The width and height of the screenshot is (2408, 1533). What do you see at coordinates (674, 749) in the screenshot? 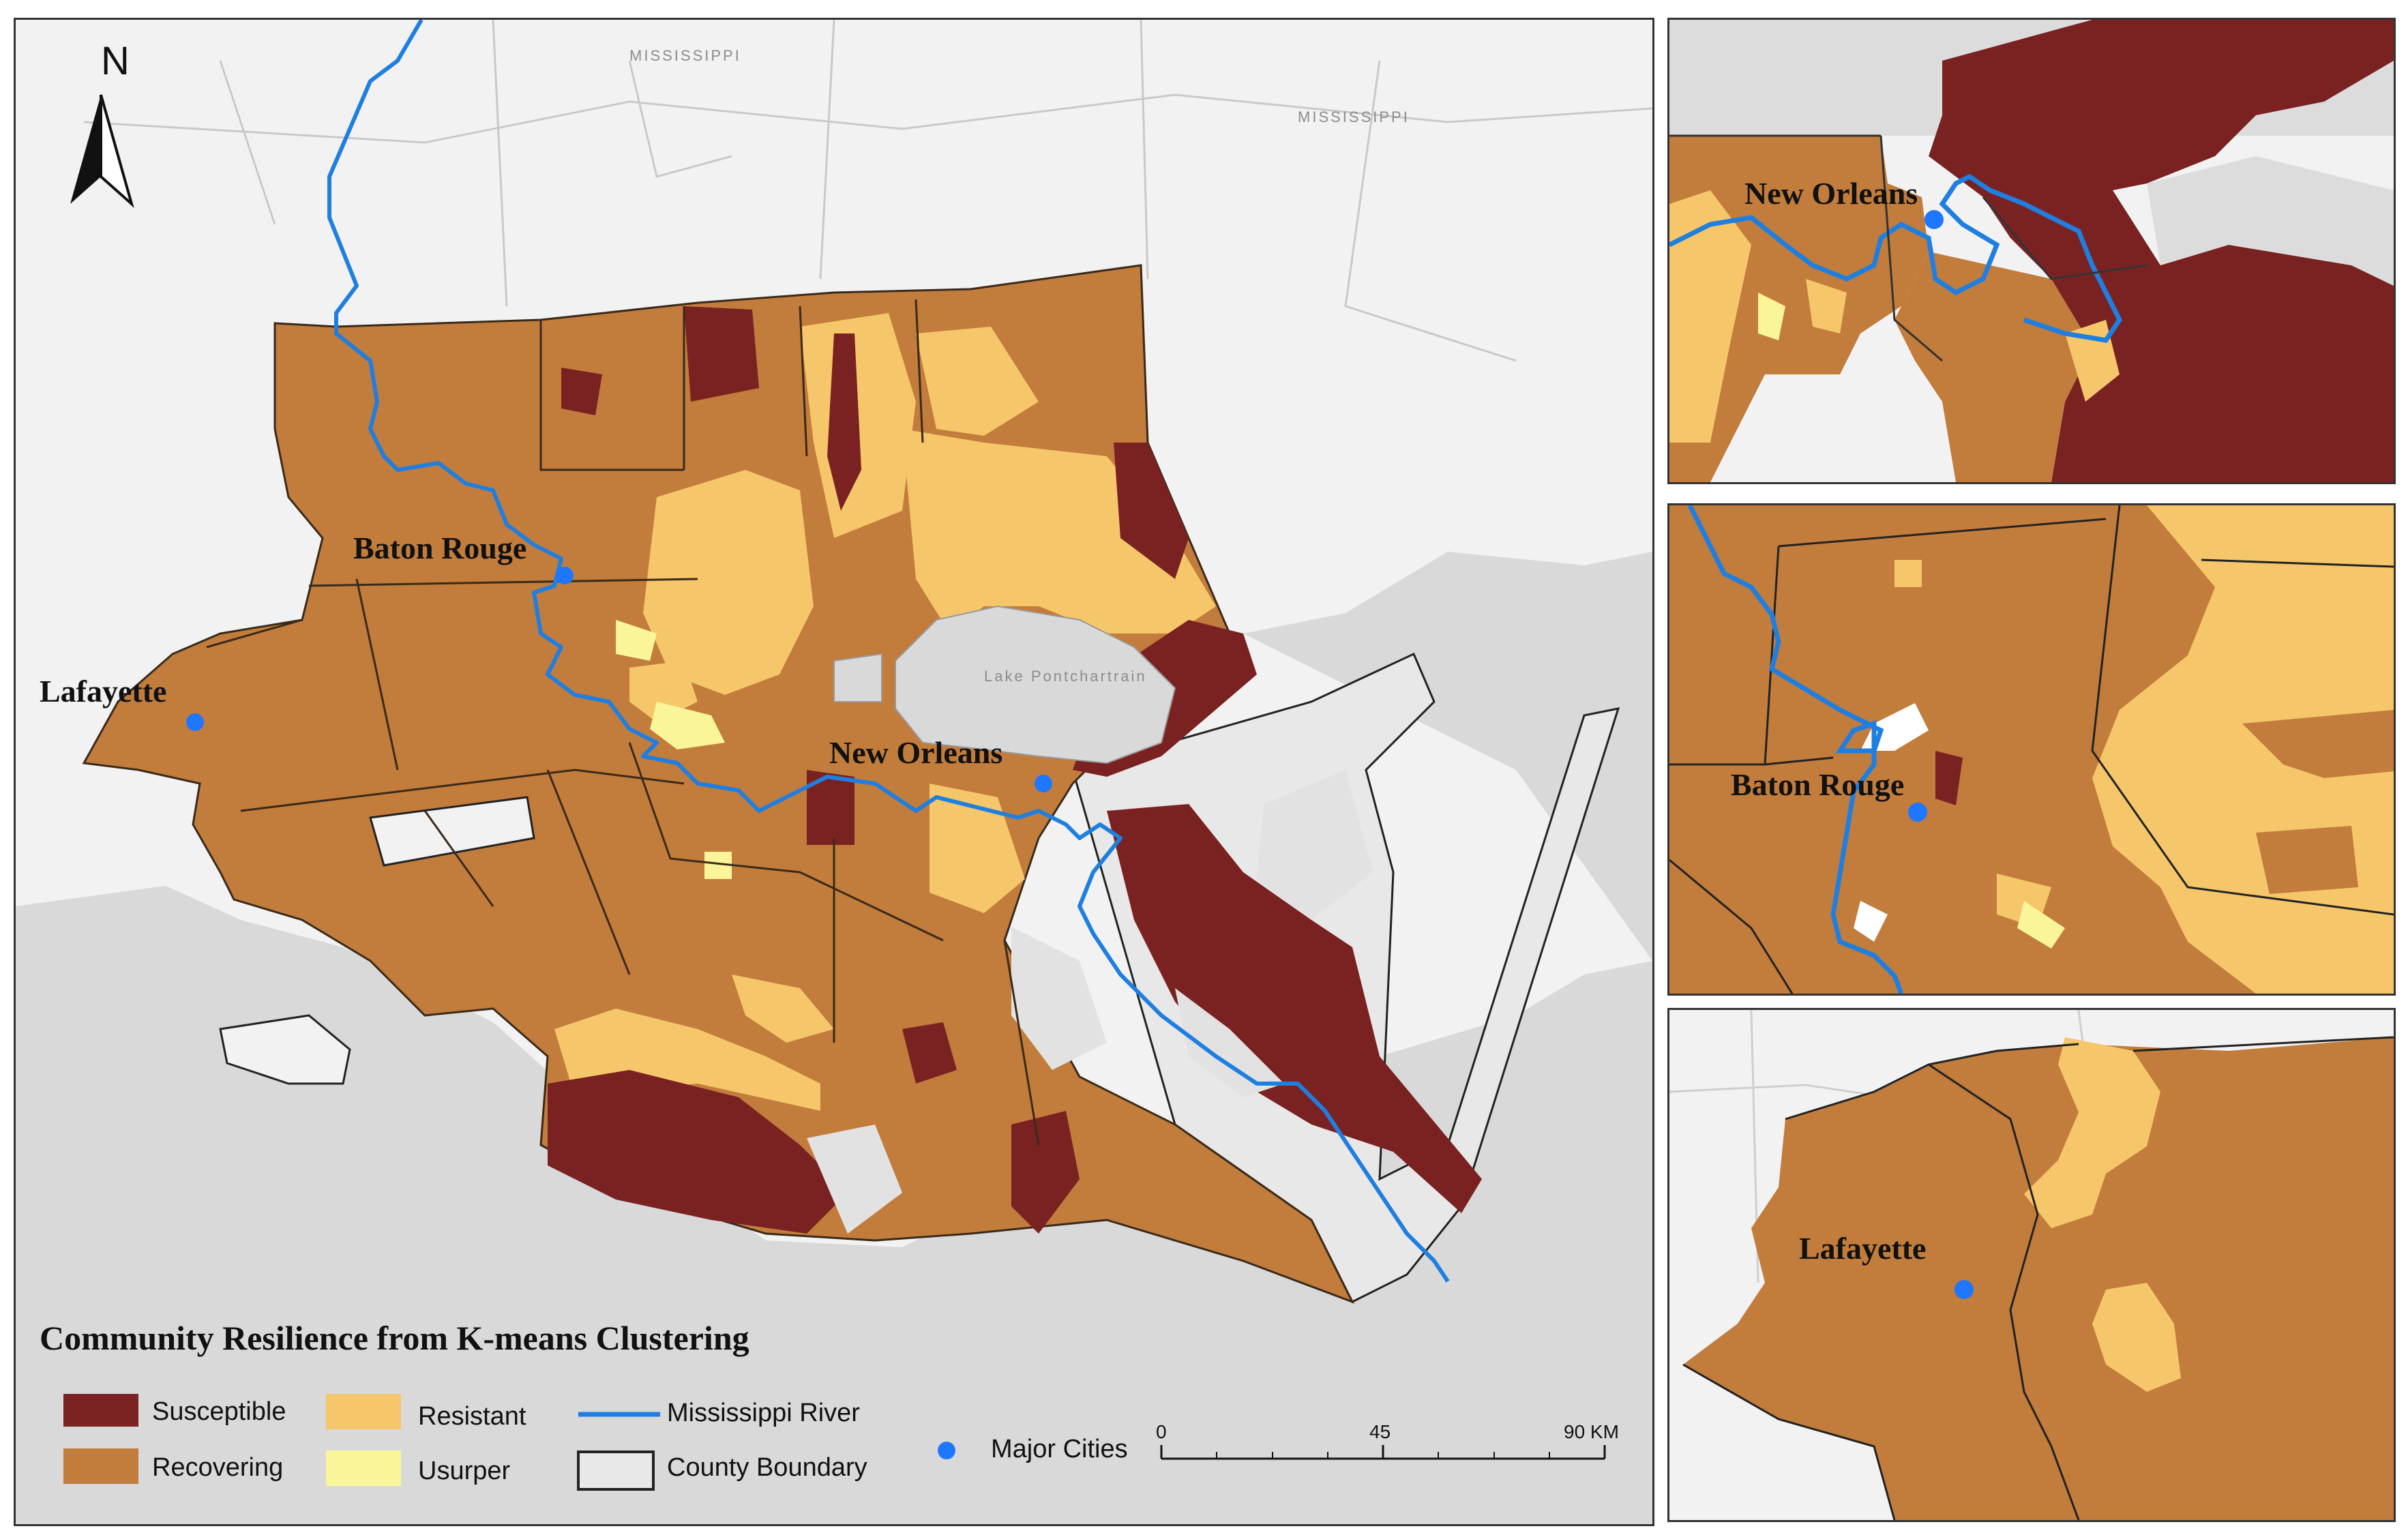
I see `region-usurper` at bounding box center [674, 749].